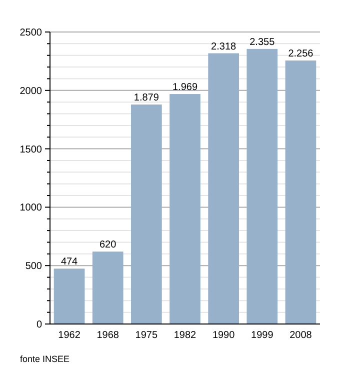 The image size is (350, 373). What do you see at coordinates (263, 42) in the screenshot?
I see `data-label: 2.355` at bounding box center [263, 42].